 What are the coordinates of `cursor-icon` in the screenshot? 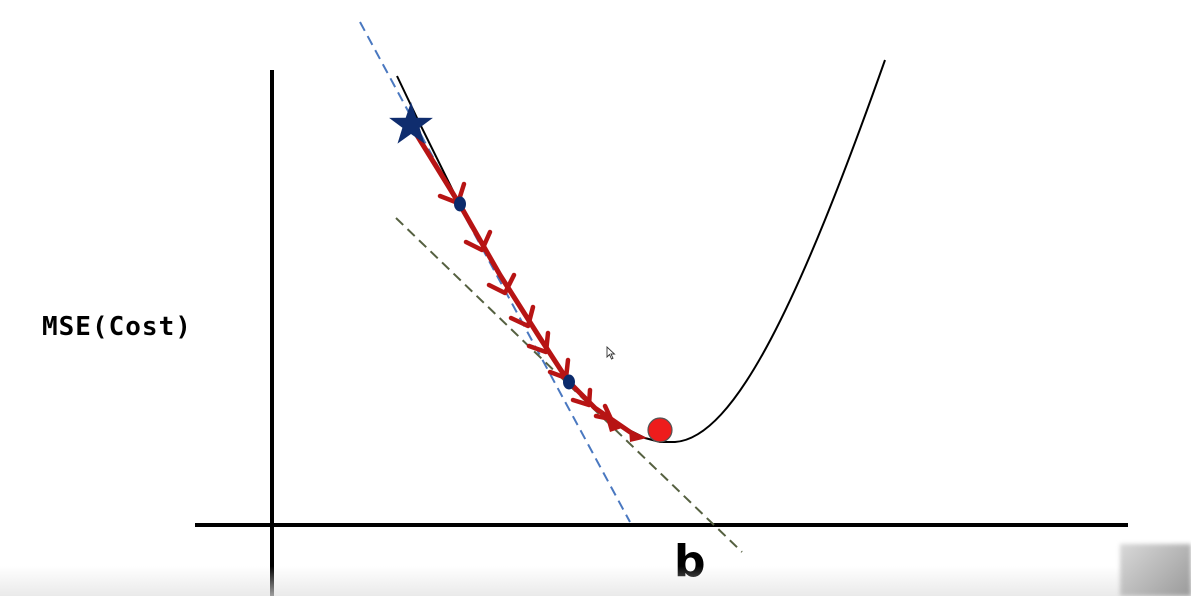 It's located at (611, 353).